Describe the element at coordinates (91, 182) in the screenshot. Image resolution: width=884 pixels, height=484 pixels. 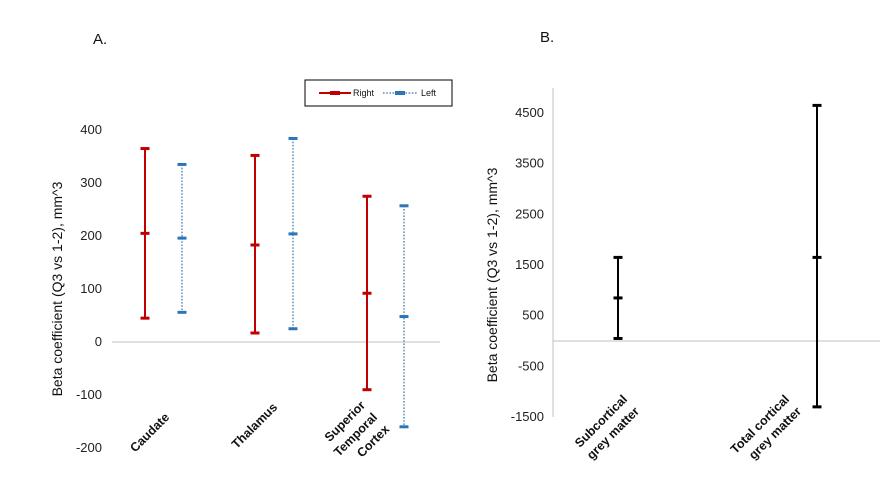
I see `y-tick-label: 300` at that location.